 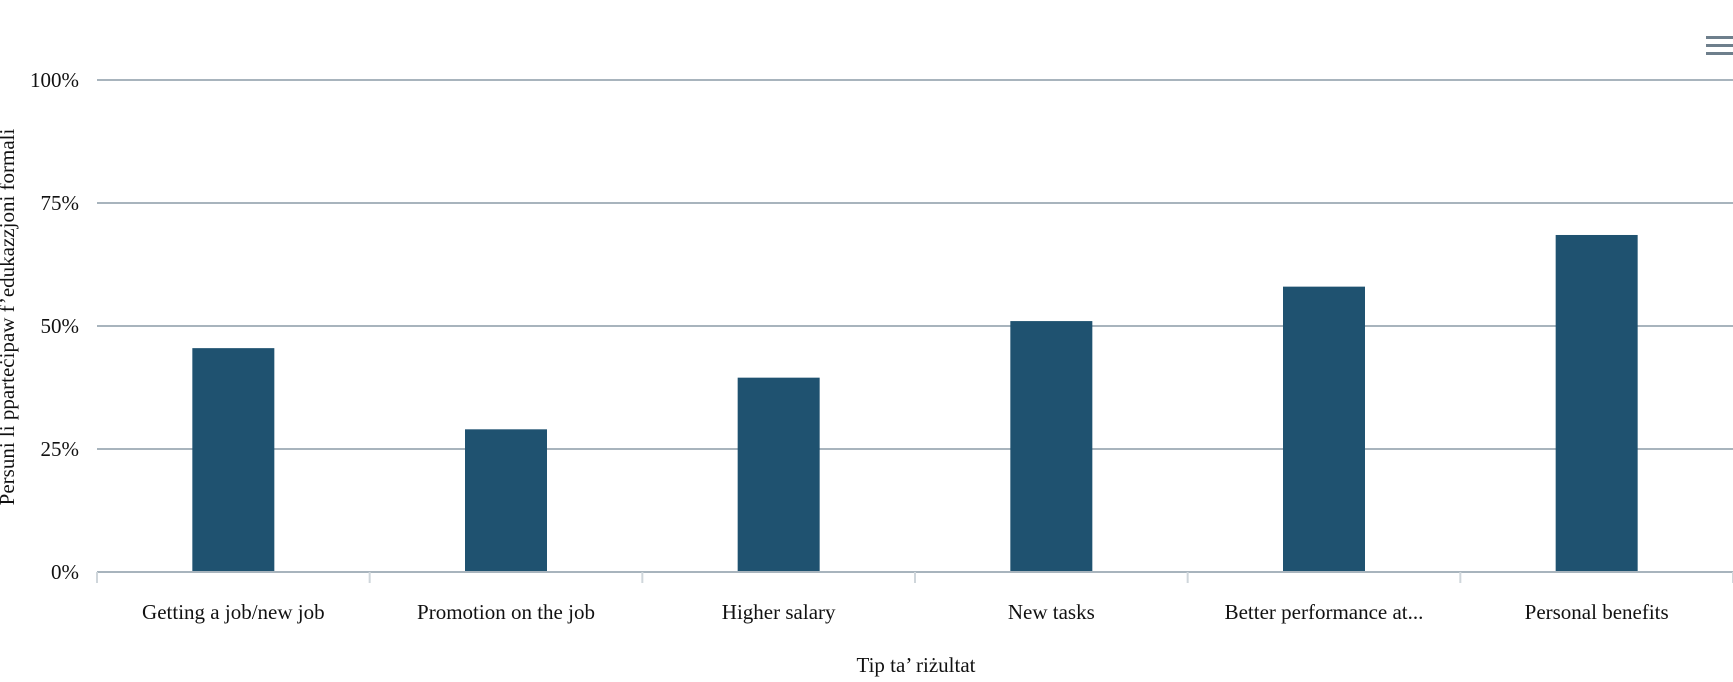 What do you see at coordinates (65, 572) in the screenshot?
I see `y-tick-label: 0%` at bounding box center [65, 572].